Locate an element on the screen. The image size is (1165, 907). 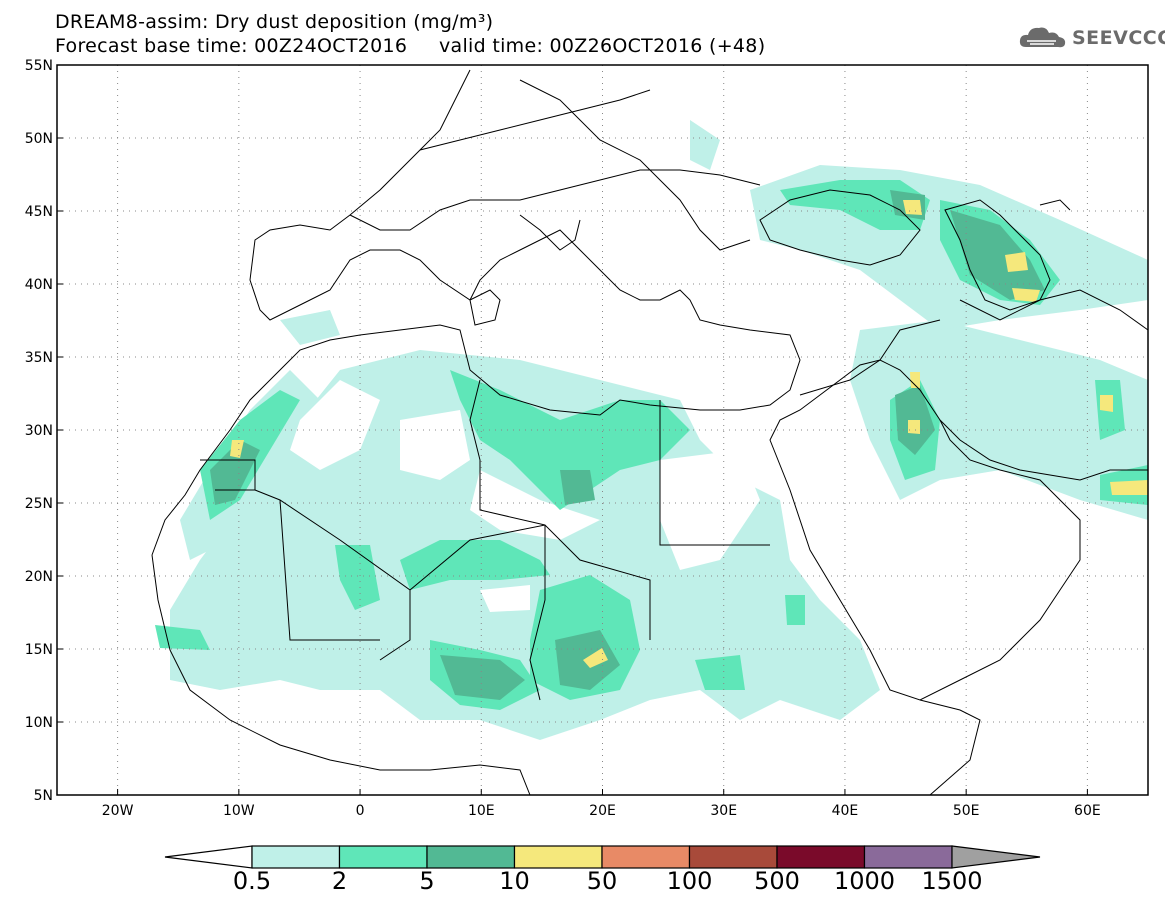
colorbar-label: 1000 is located at coordinates (864, 881).